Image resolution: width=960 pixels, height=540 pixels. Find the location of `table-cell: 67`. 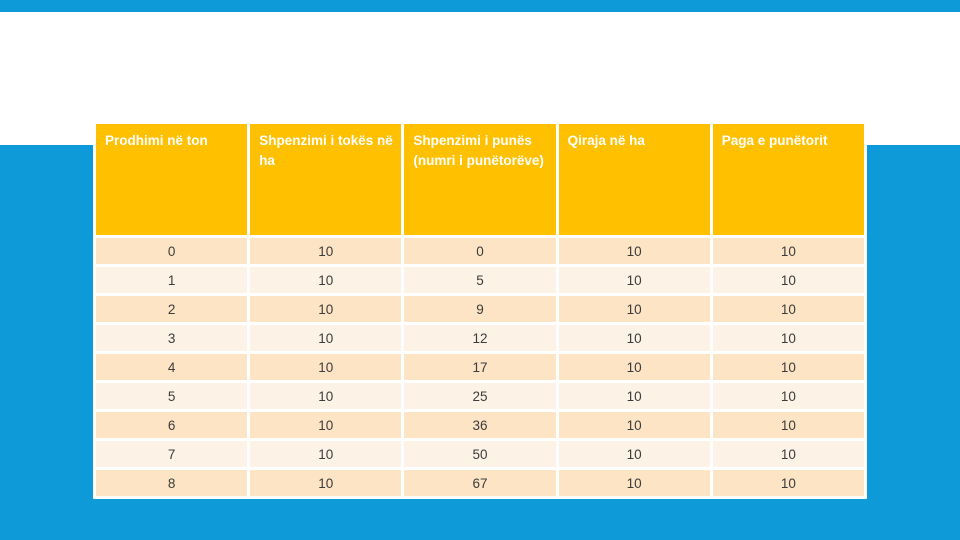

table-cell: 67 is located at coordinates (480, 483).